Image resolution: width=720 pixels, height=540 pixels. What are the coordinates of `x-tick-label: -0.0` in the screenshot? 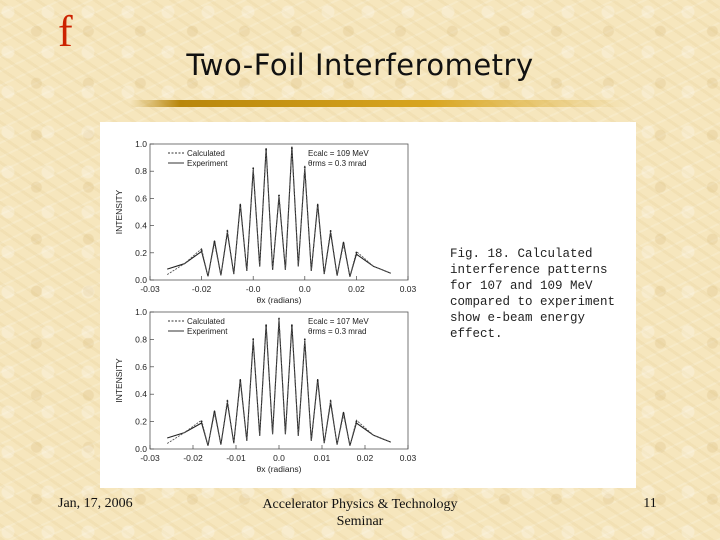 It's located at (253, 289).